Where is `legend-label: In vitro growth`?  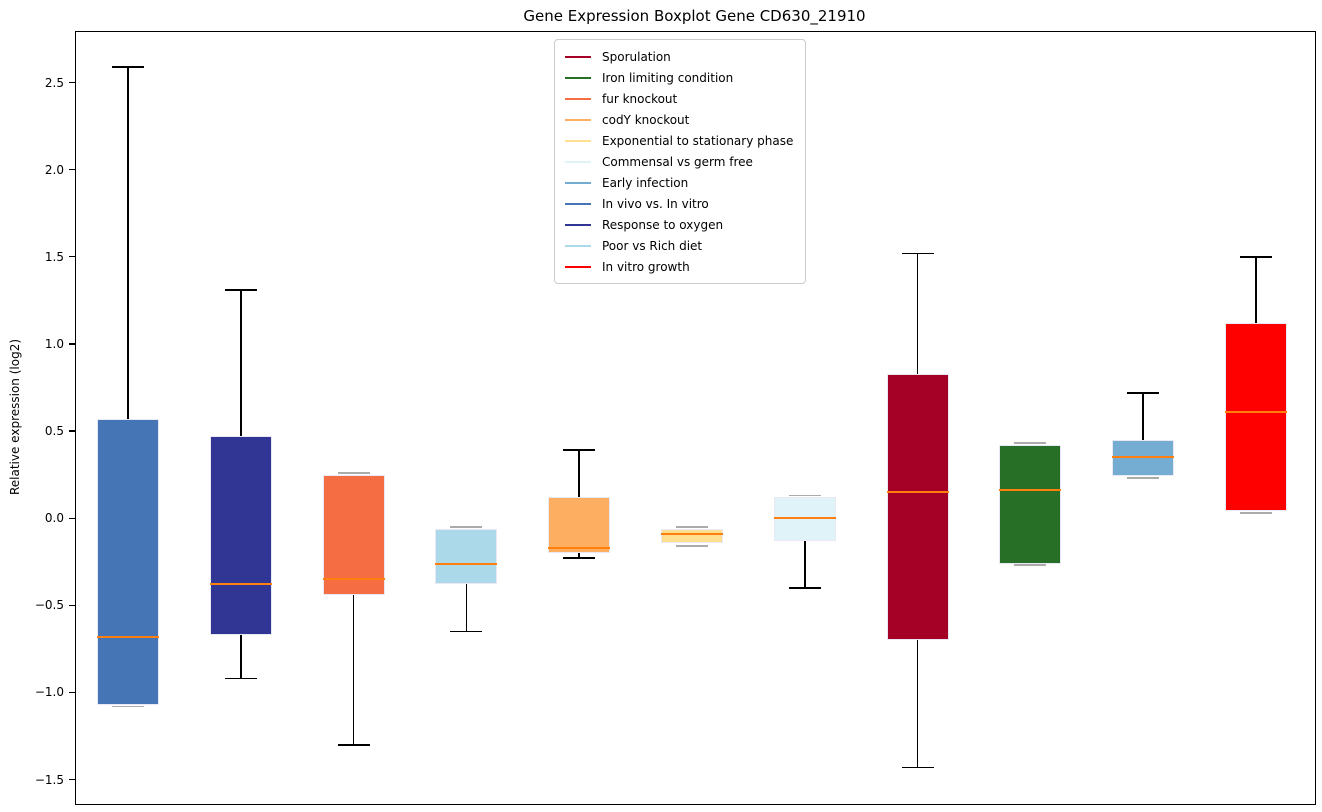 legend-label: In vitro growth is located at coordinates (646, 266).